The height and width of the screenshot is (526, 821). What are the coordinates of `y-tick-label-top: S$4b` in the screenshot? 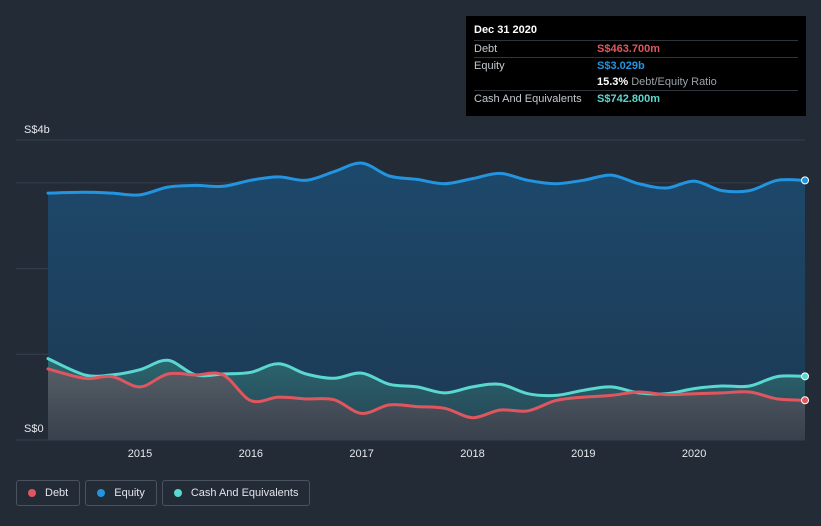 It's located at (37, 130).